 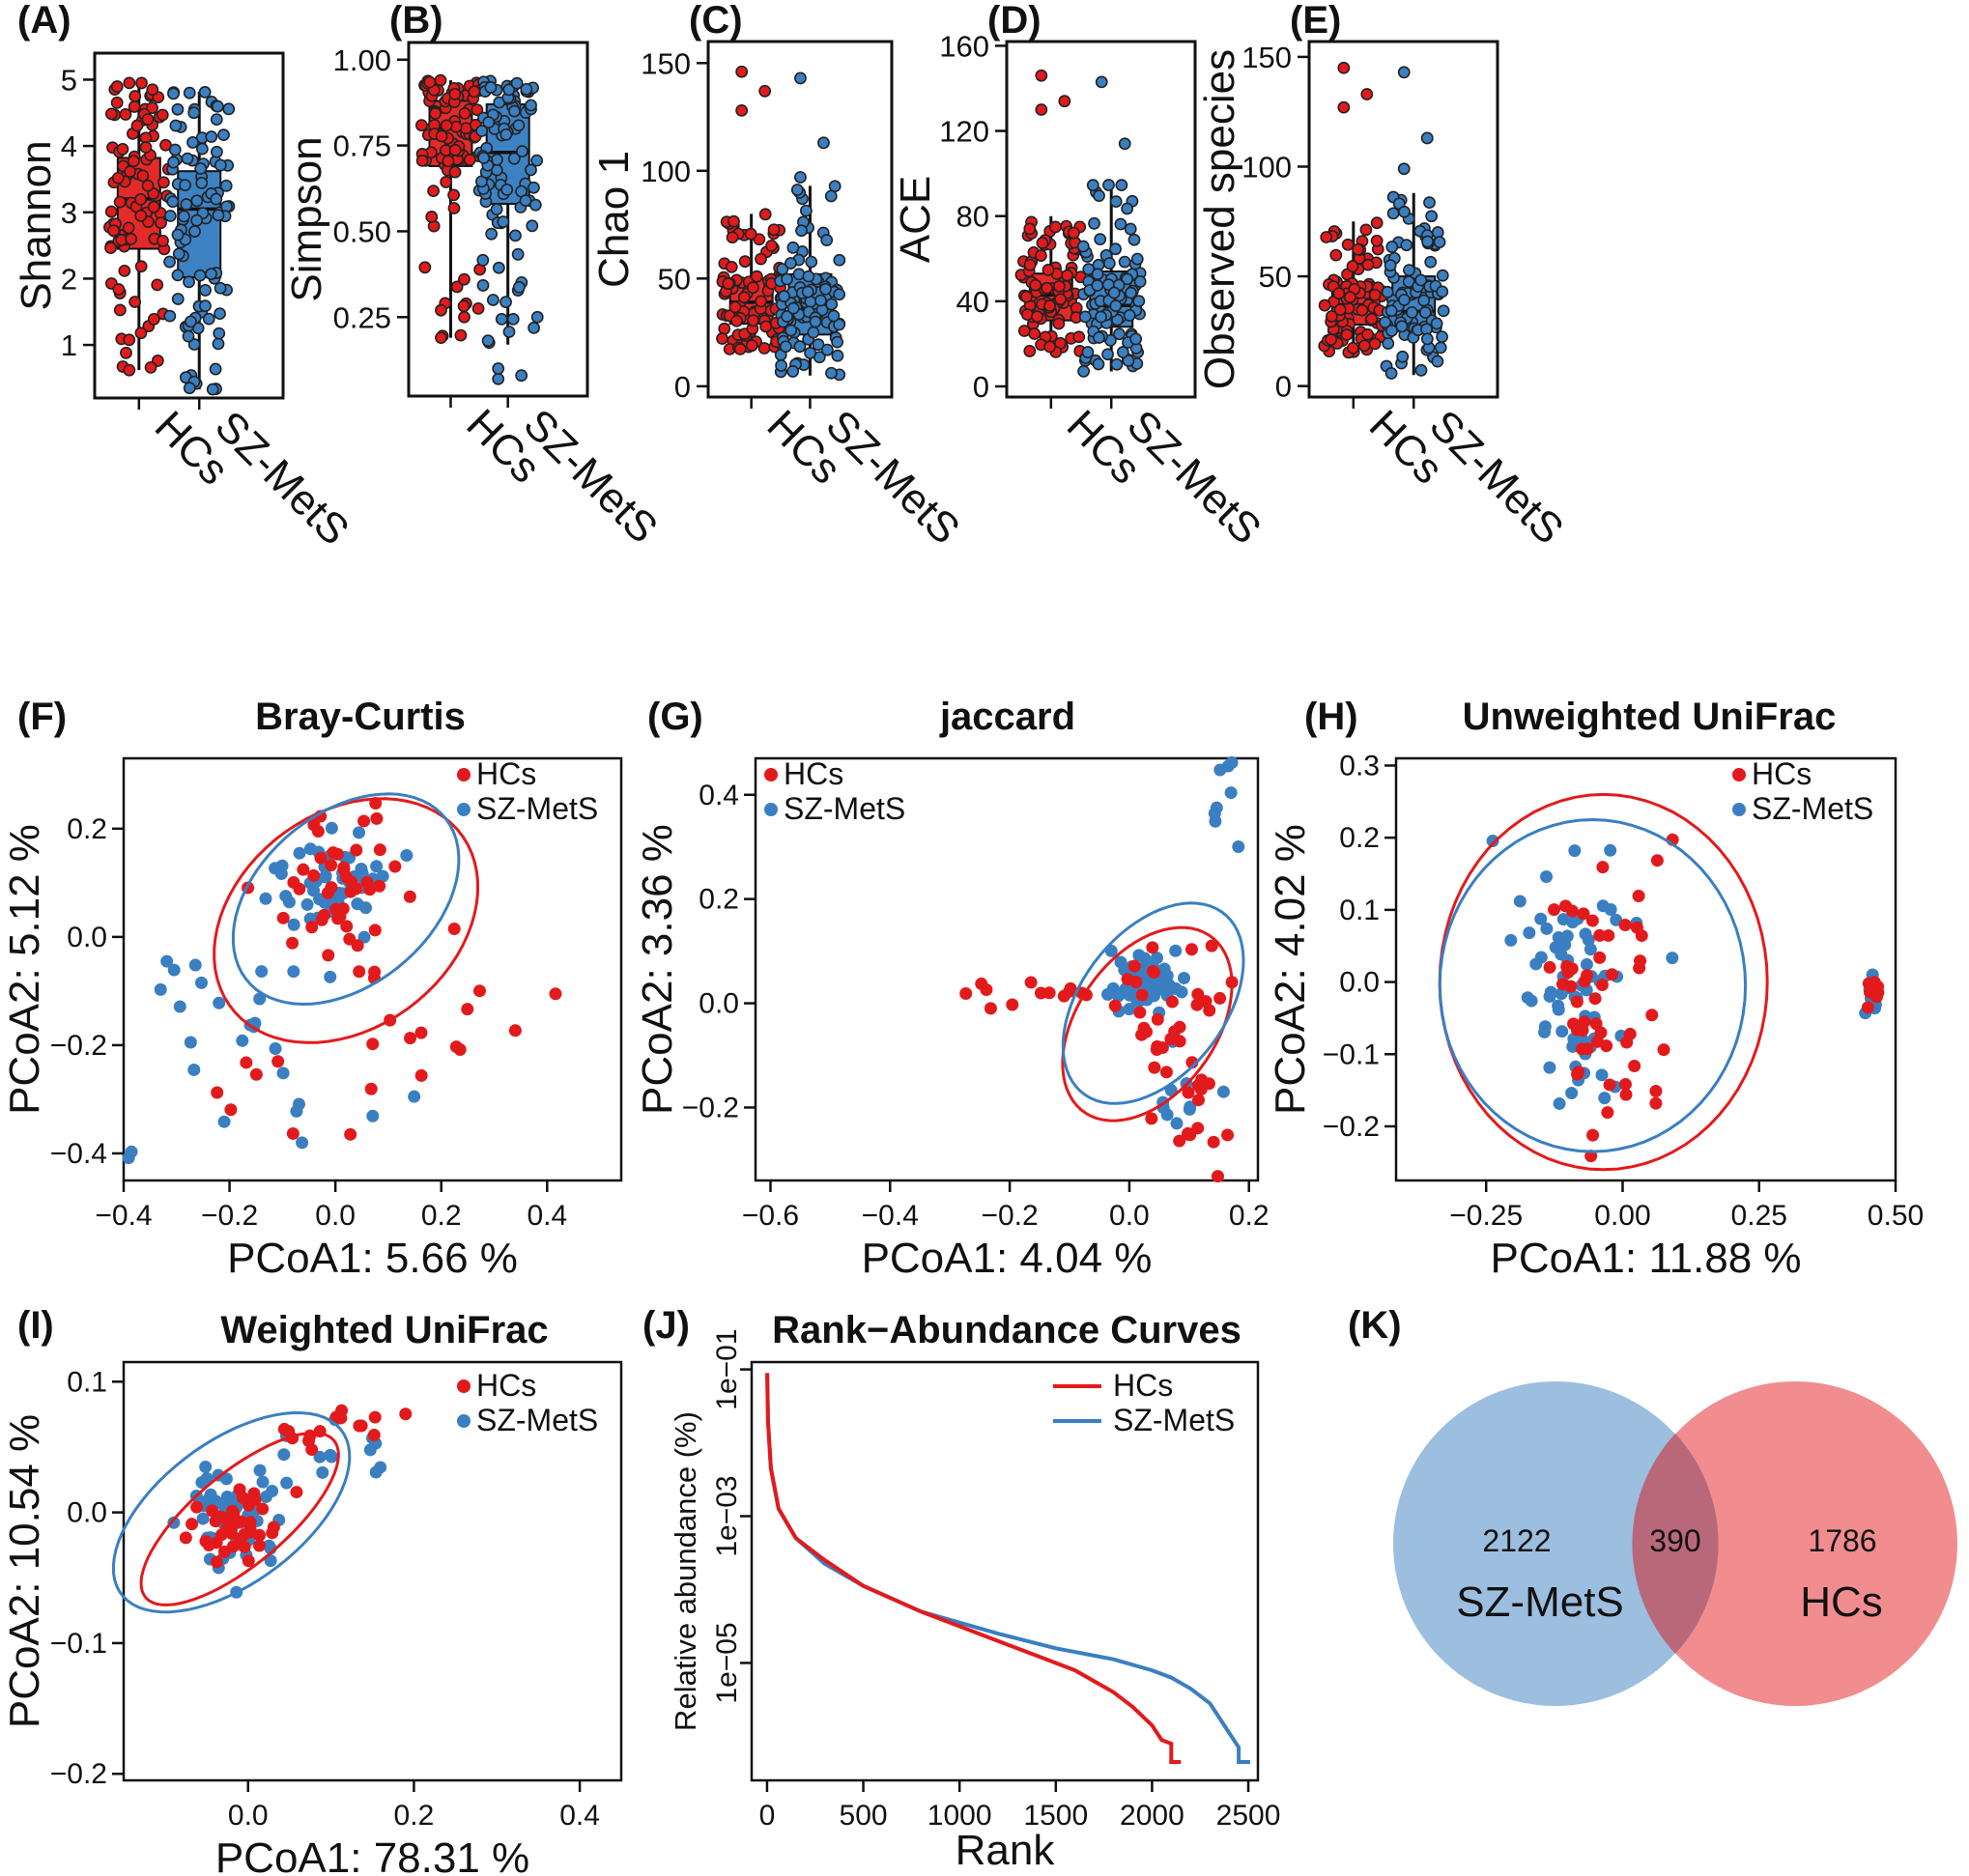 I want to click on x-tick-label: 0.0, so click(x=248, y=1816).